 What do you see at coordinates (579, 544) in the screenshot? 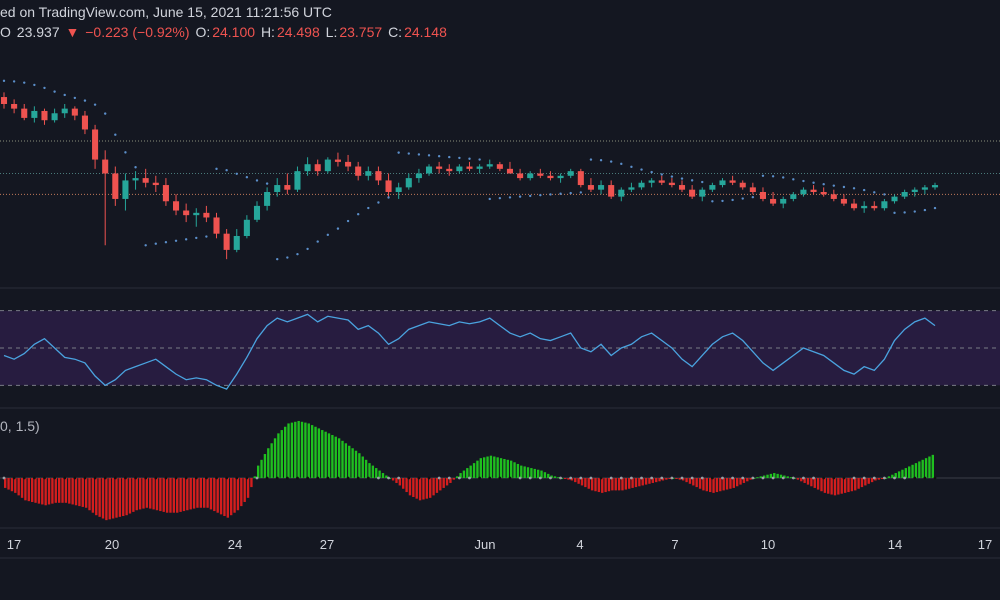
I see `x-tick-label: 4` at bounding box center [579, 544].